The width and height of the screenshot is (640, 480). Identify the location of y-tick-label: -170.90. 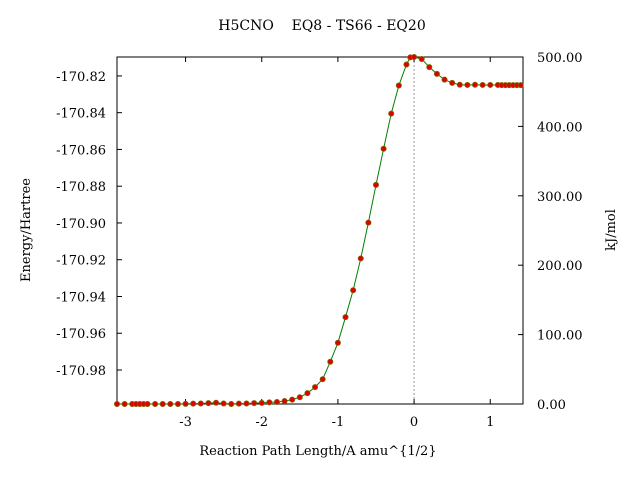
(81, 224).